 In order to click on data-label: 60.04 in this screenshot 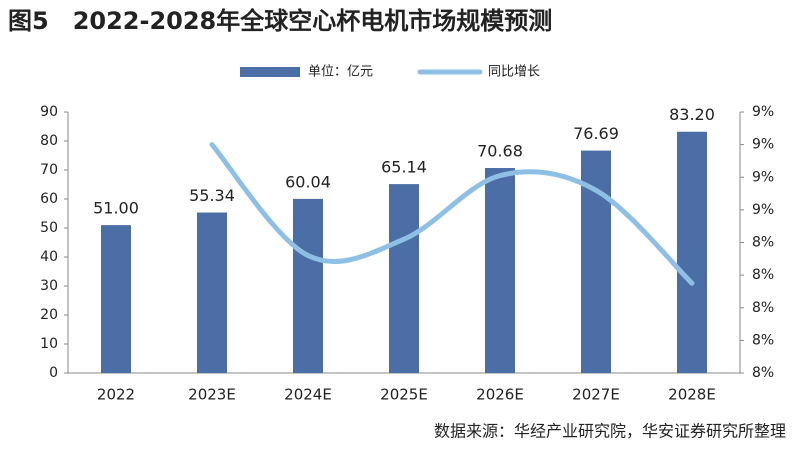, I will do `click(308, 181)`.